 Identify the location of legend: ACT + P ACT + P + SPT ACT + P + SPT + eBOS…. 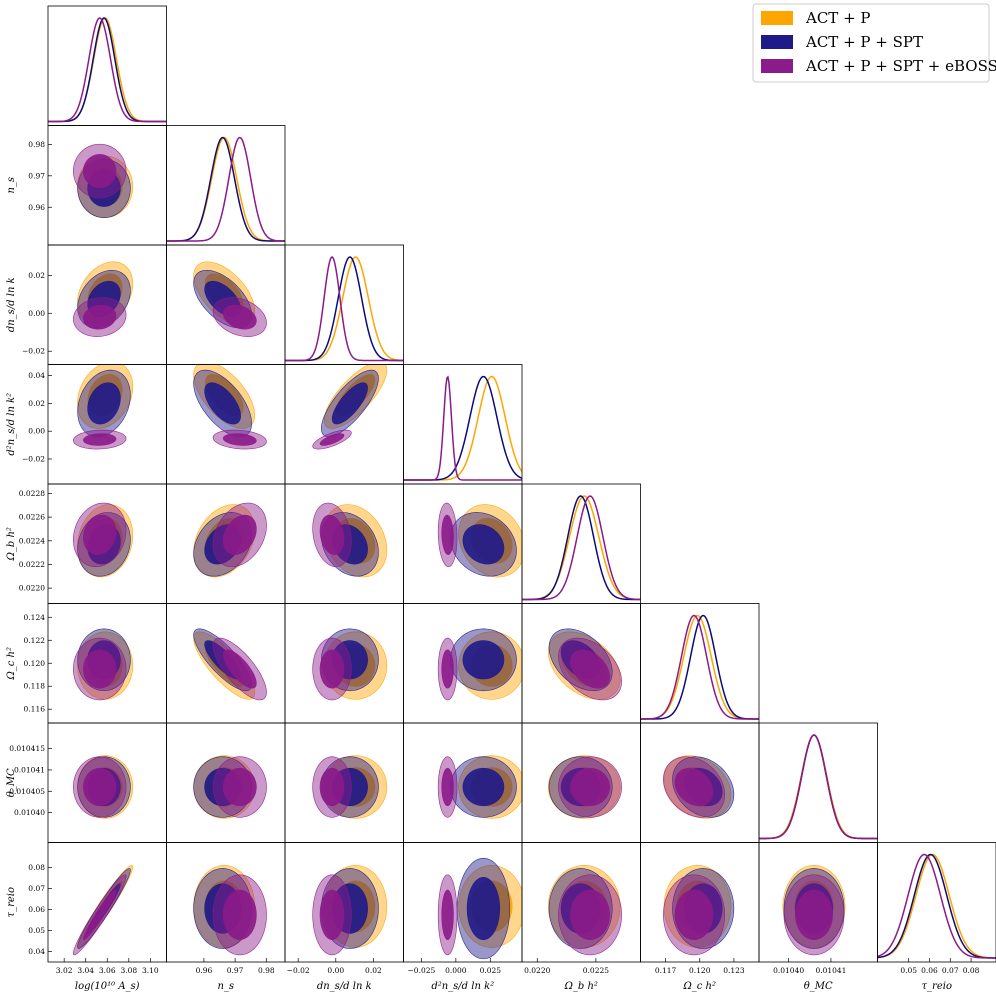
(874, 43).